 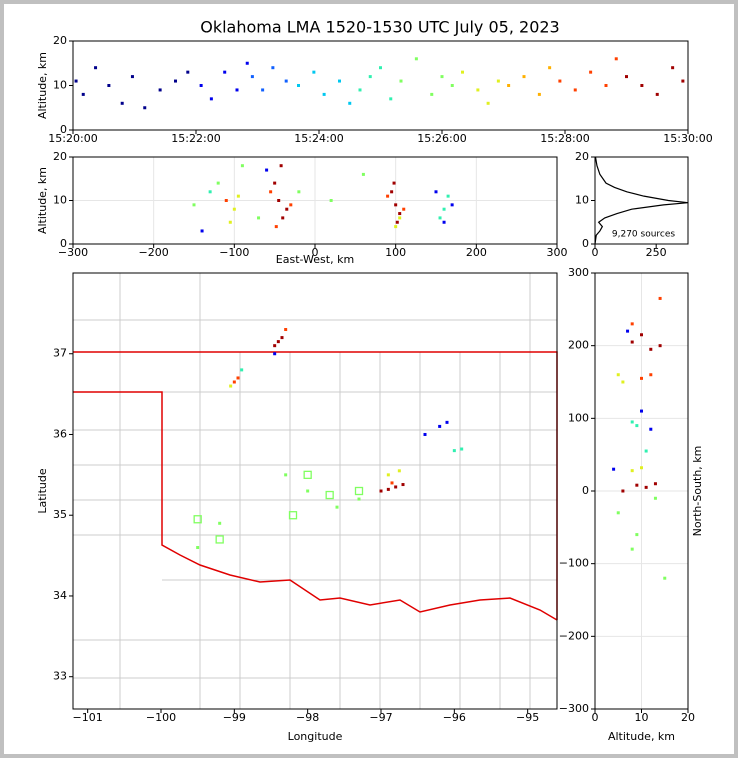 I want to click on x-tick-label: 15:28:00, so click(x=564, y=138).